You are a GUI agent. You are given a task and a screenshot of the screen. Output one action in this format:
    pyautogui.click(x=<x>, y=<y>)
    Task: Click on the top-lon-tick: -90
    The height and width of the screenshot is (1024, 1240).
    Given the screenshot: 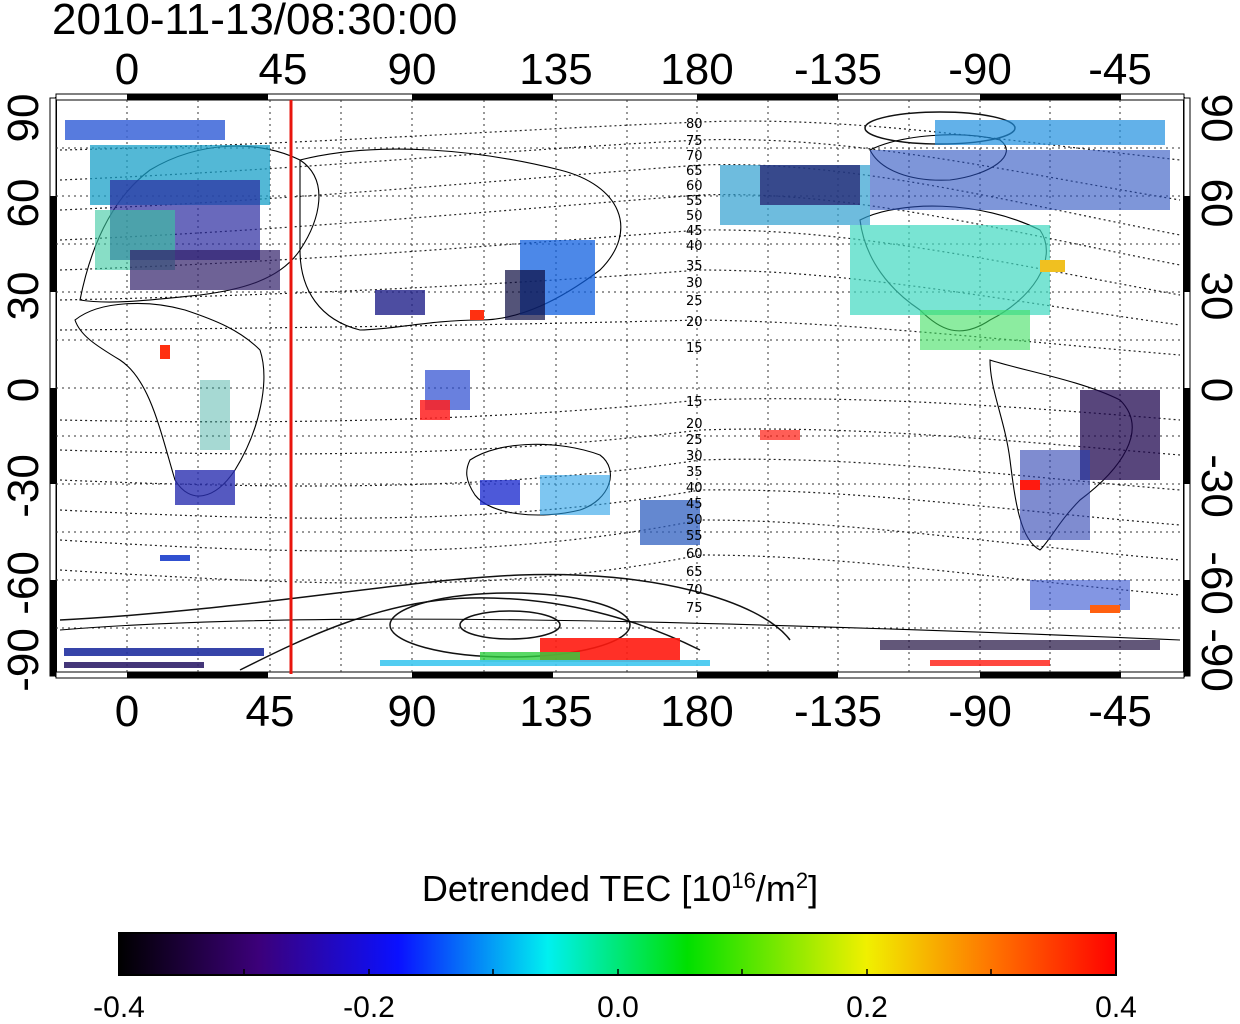 What is the action you would take?
    pyautogui.click(x=980, y=69)
    